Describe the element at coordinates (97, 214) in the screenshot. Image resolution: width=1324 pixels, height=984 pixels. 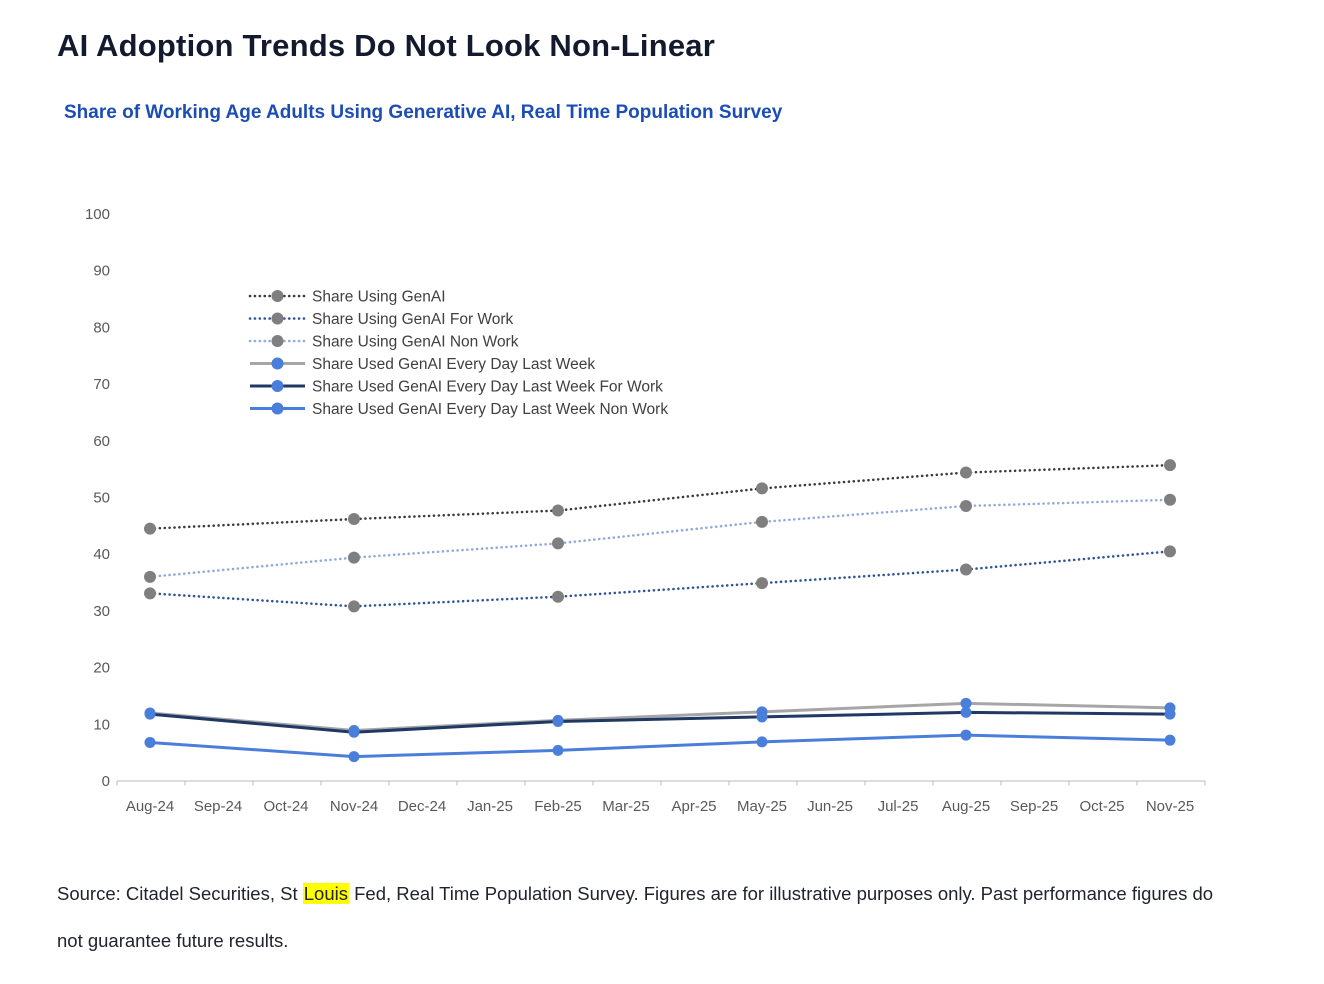
I see `y-axis-label: 100` at that location.